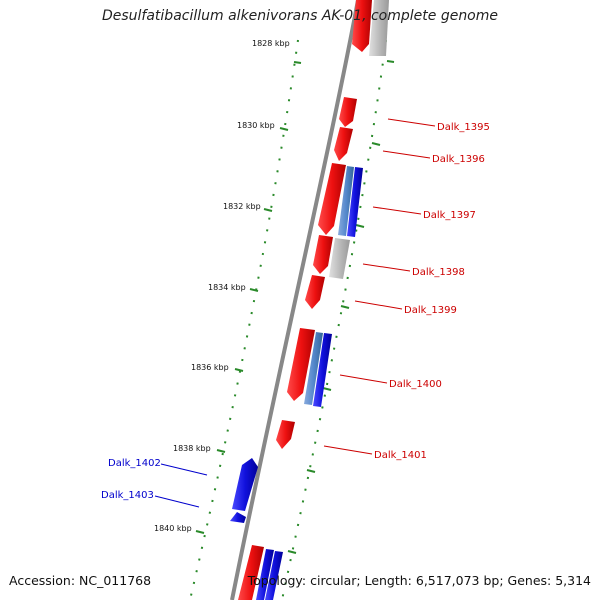 This screenshot has height=600, width=600. I want to click on scale-label-1834: 1834 kbp, so click(227, 287).